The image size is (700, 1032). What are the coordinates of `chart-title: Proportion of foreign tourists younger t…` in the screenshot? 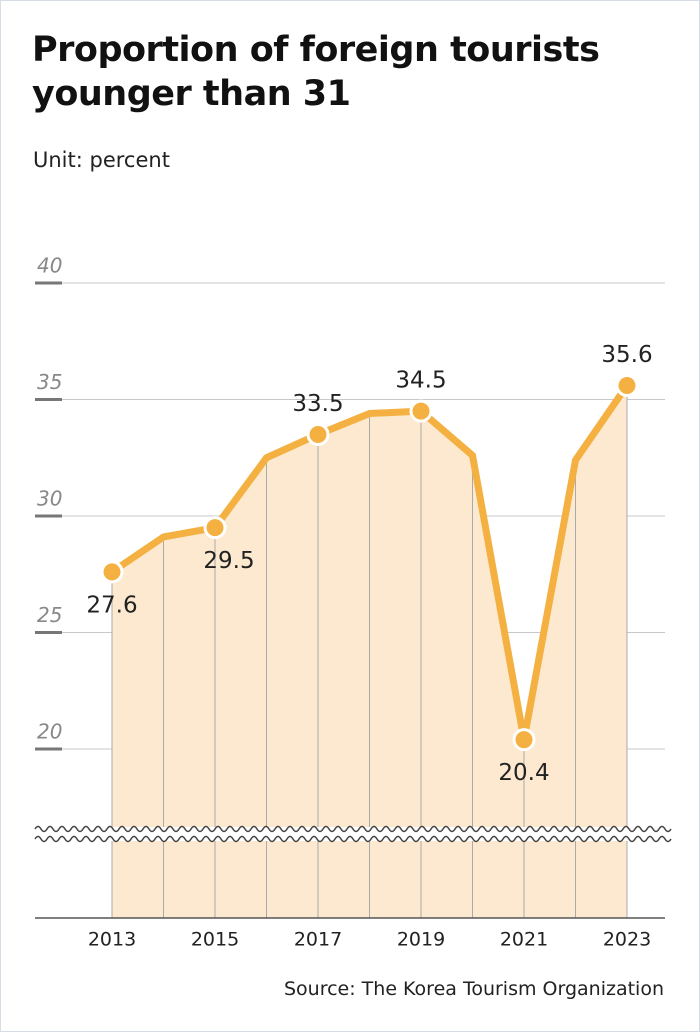 It's located at (316, 72).